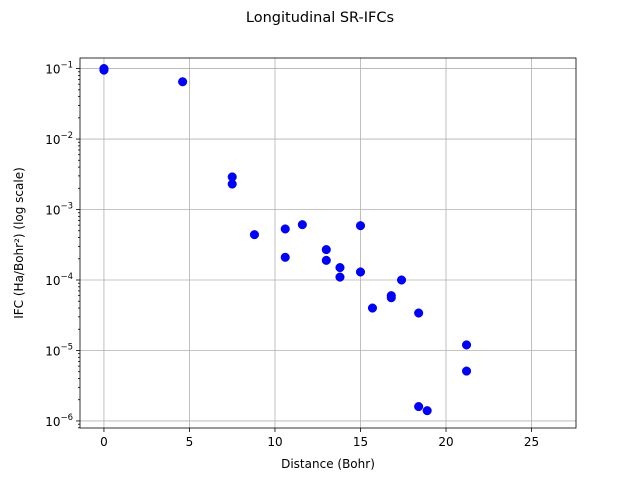 This screenshot has width=640, height=480. What do you see at coordinates (360, 442) in the screenshot?
I see `x-tick-label: 15` at bounding box center [360, 442].